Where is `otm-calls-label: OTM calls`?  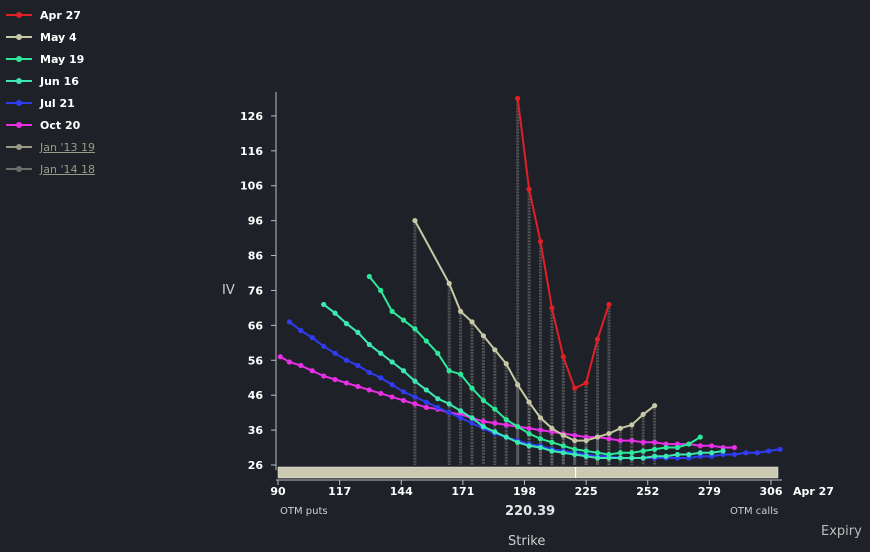
otm-calls-label: OTM calls is located at coordinates (754, 511).